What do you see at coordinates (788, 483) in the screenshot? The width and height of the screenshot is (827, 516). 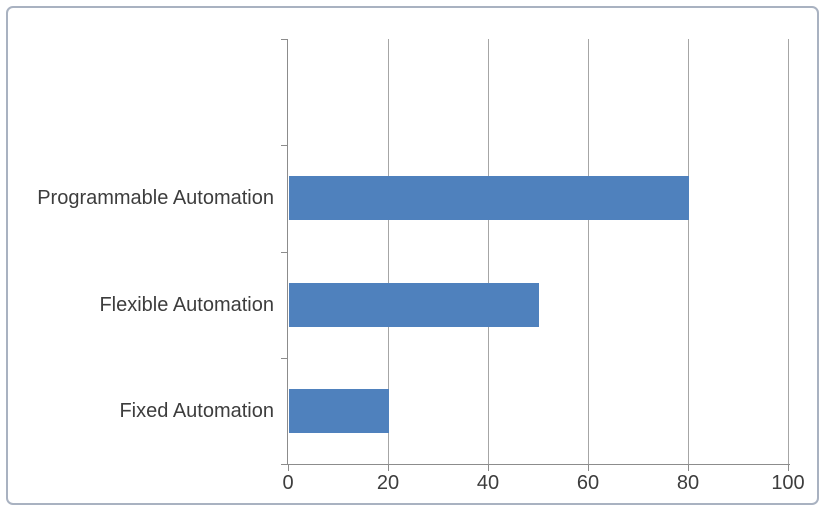 I see `x-tick-label-100: 100` at bounding box center [788, 483].